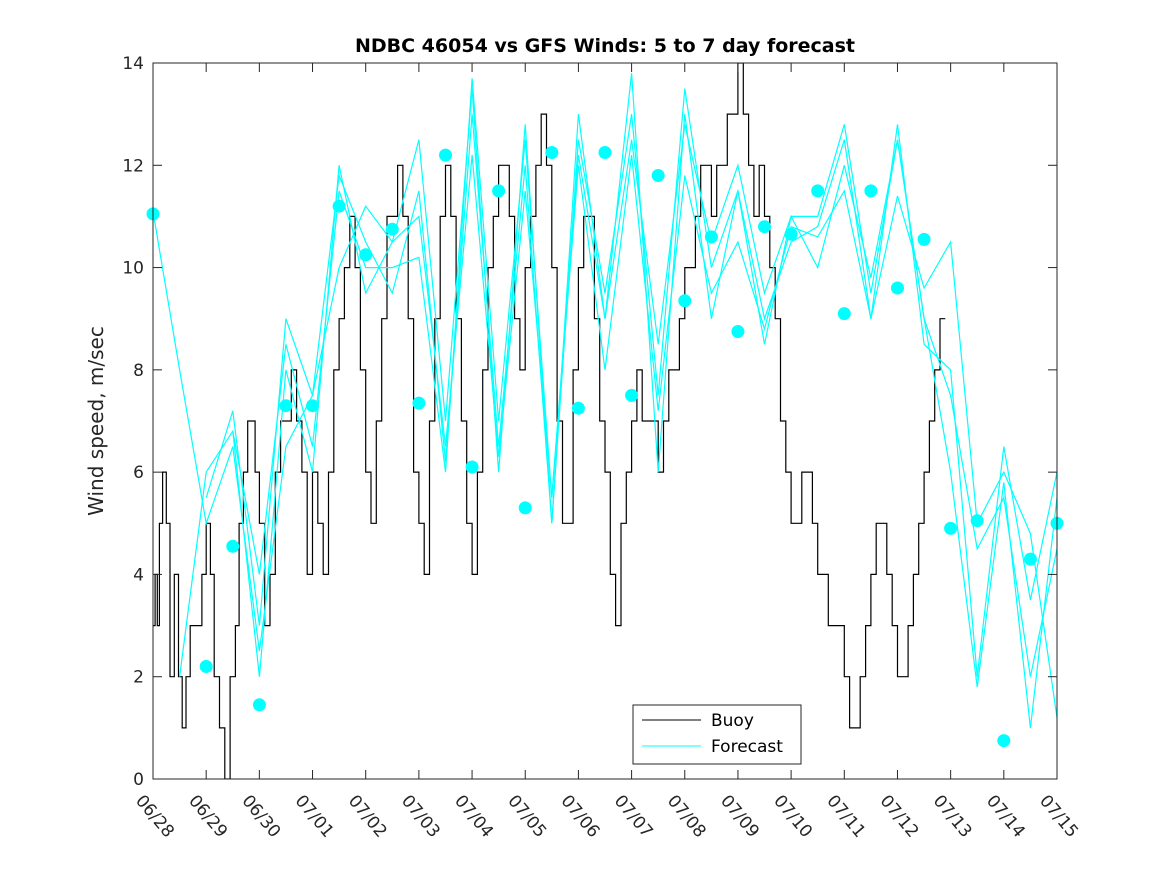 Image resolution: width=1167 pixels, height=875 pixels. I want to click on x-tick-label: 07/01, so click(314, 816).